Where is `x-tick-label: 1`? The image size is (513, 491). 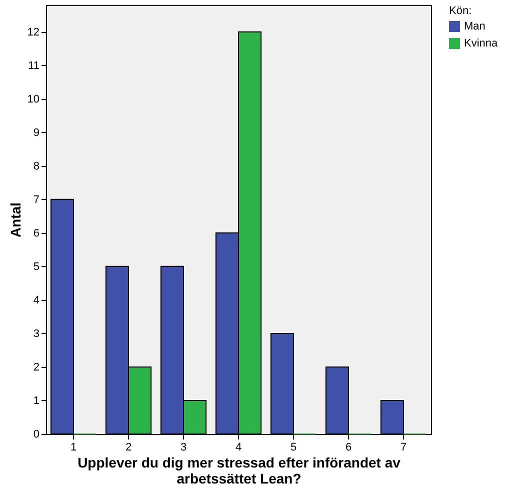
x-tick-label: 1 is located at coordinates (73, 448).